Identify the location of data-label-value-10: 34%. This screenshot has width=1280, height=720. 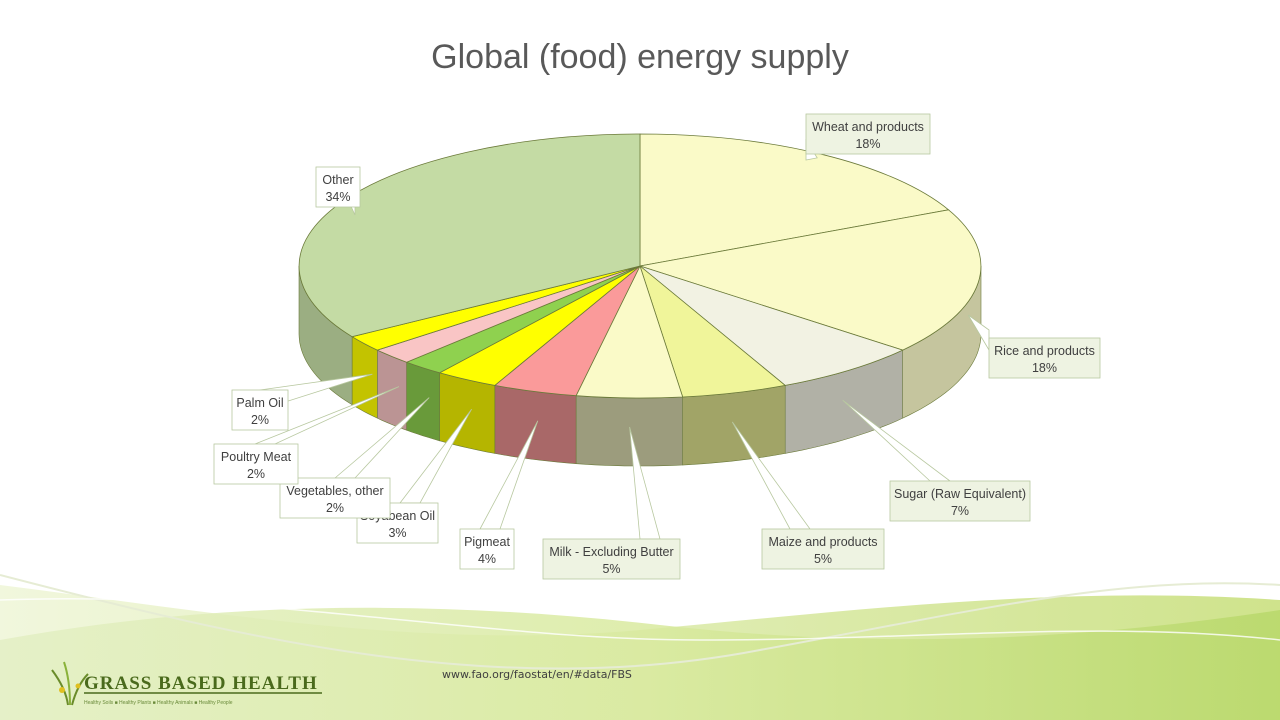
(337, 197).